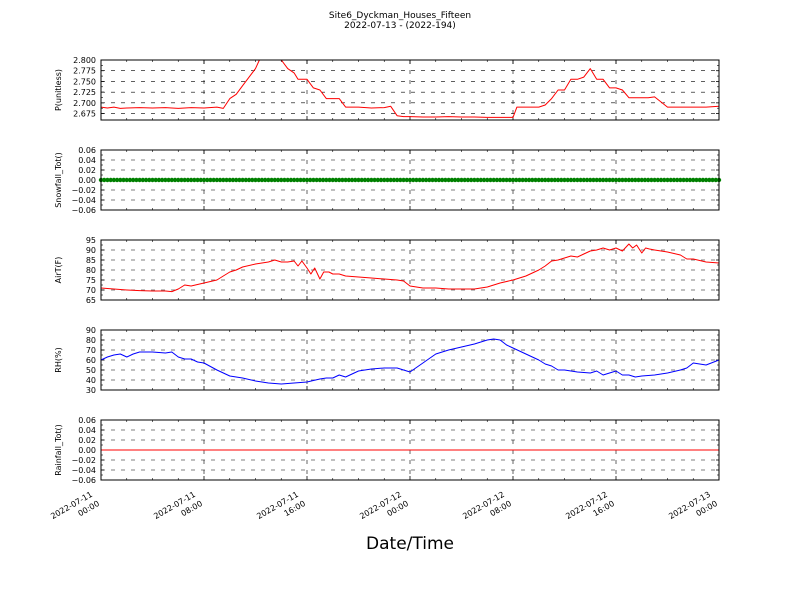  What do you see at coordinates (84, 60) in the screenshot?
I see `pressure-ytick-label: 2.800` at bounding box center [84, 60].